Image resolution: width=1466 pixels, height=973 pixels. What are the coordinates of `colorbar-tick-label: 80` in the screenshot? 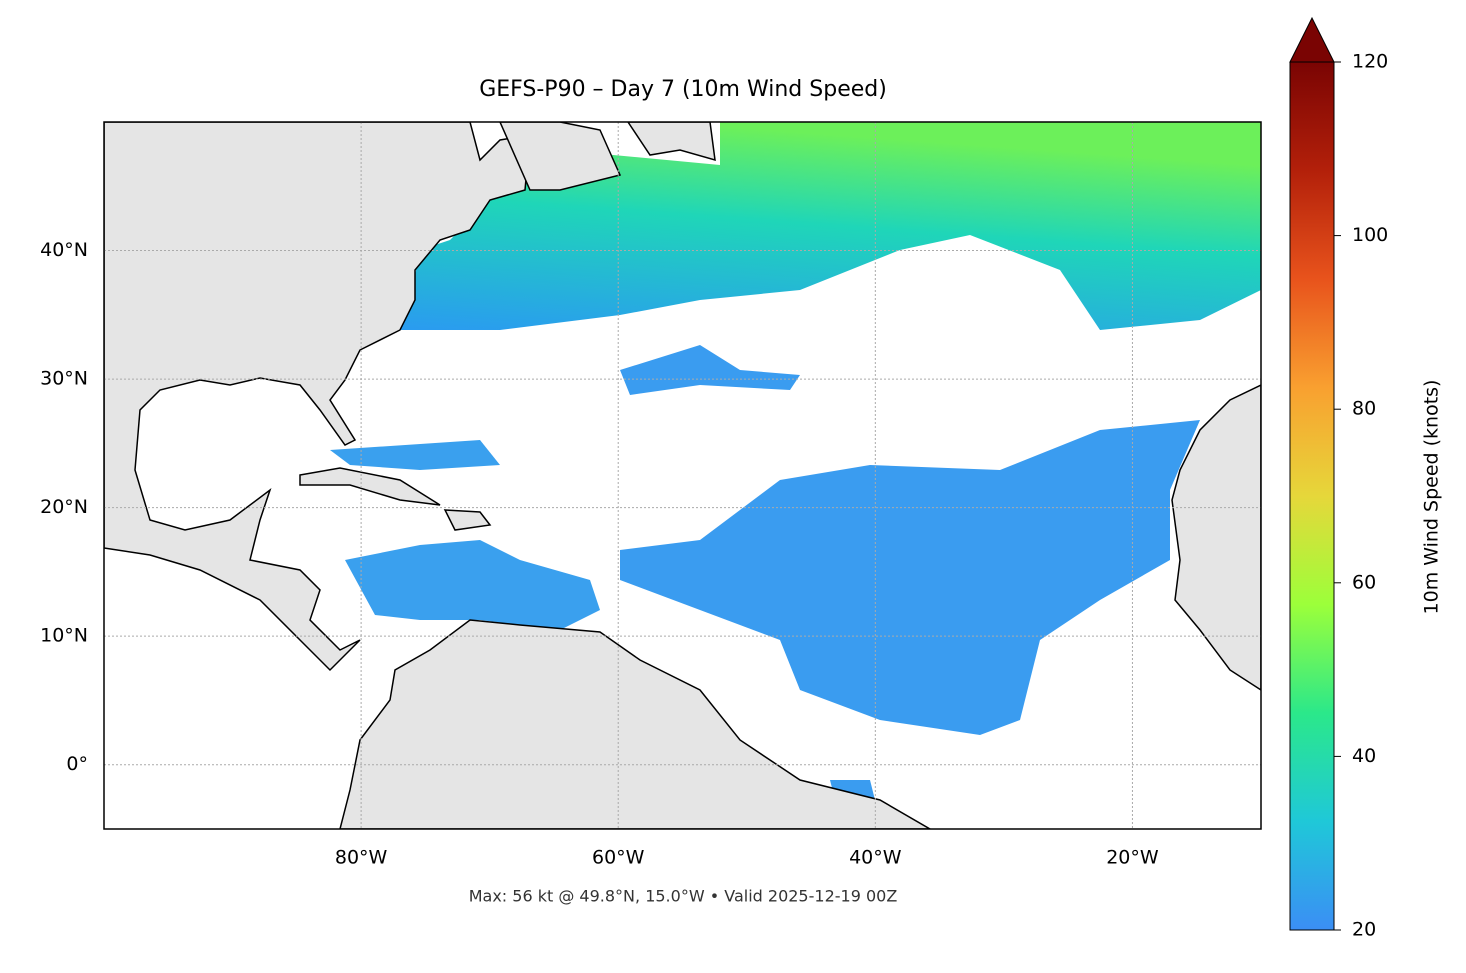 It's located at (1364, 409).